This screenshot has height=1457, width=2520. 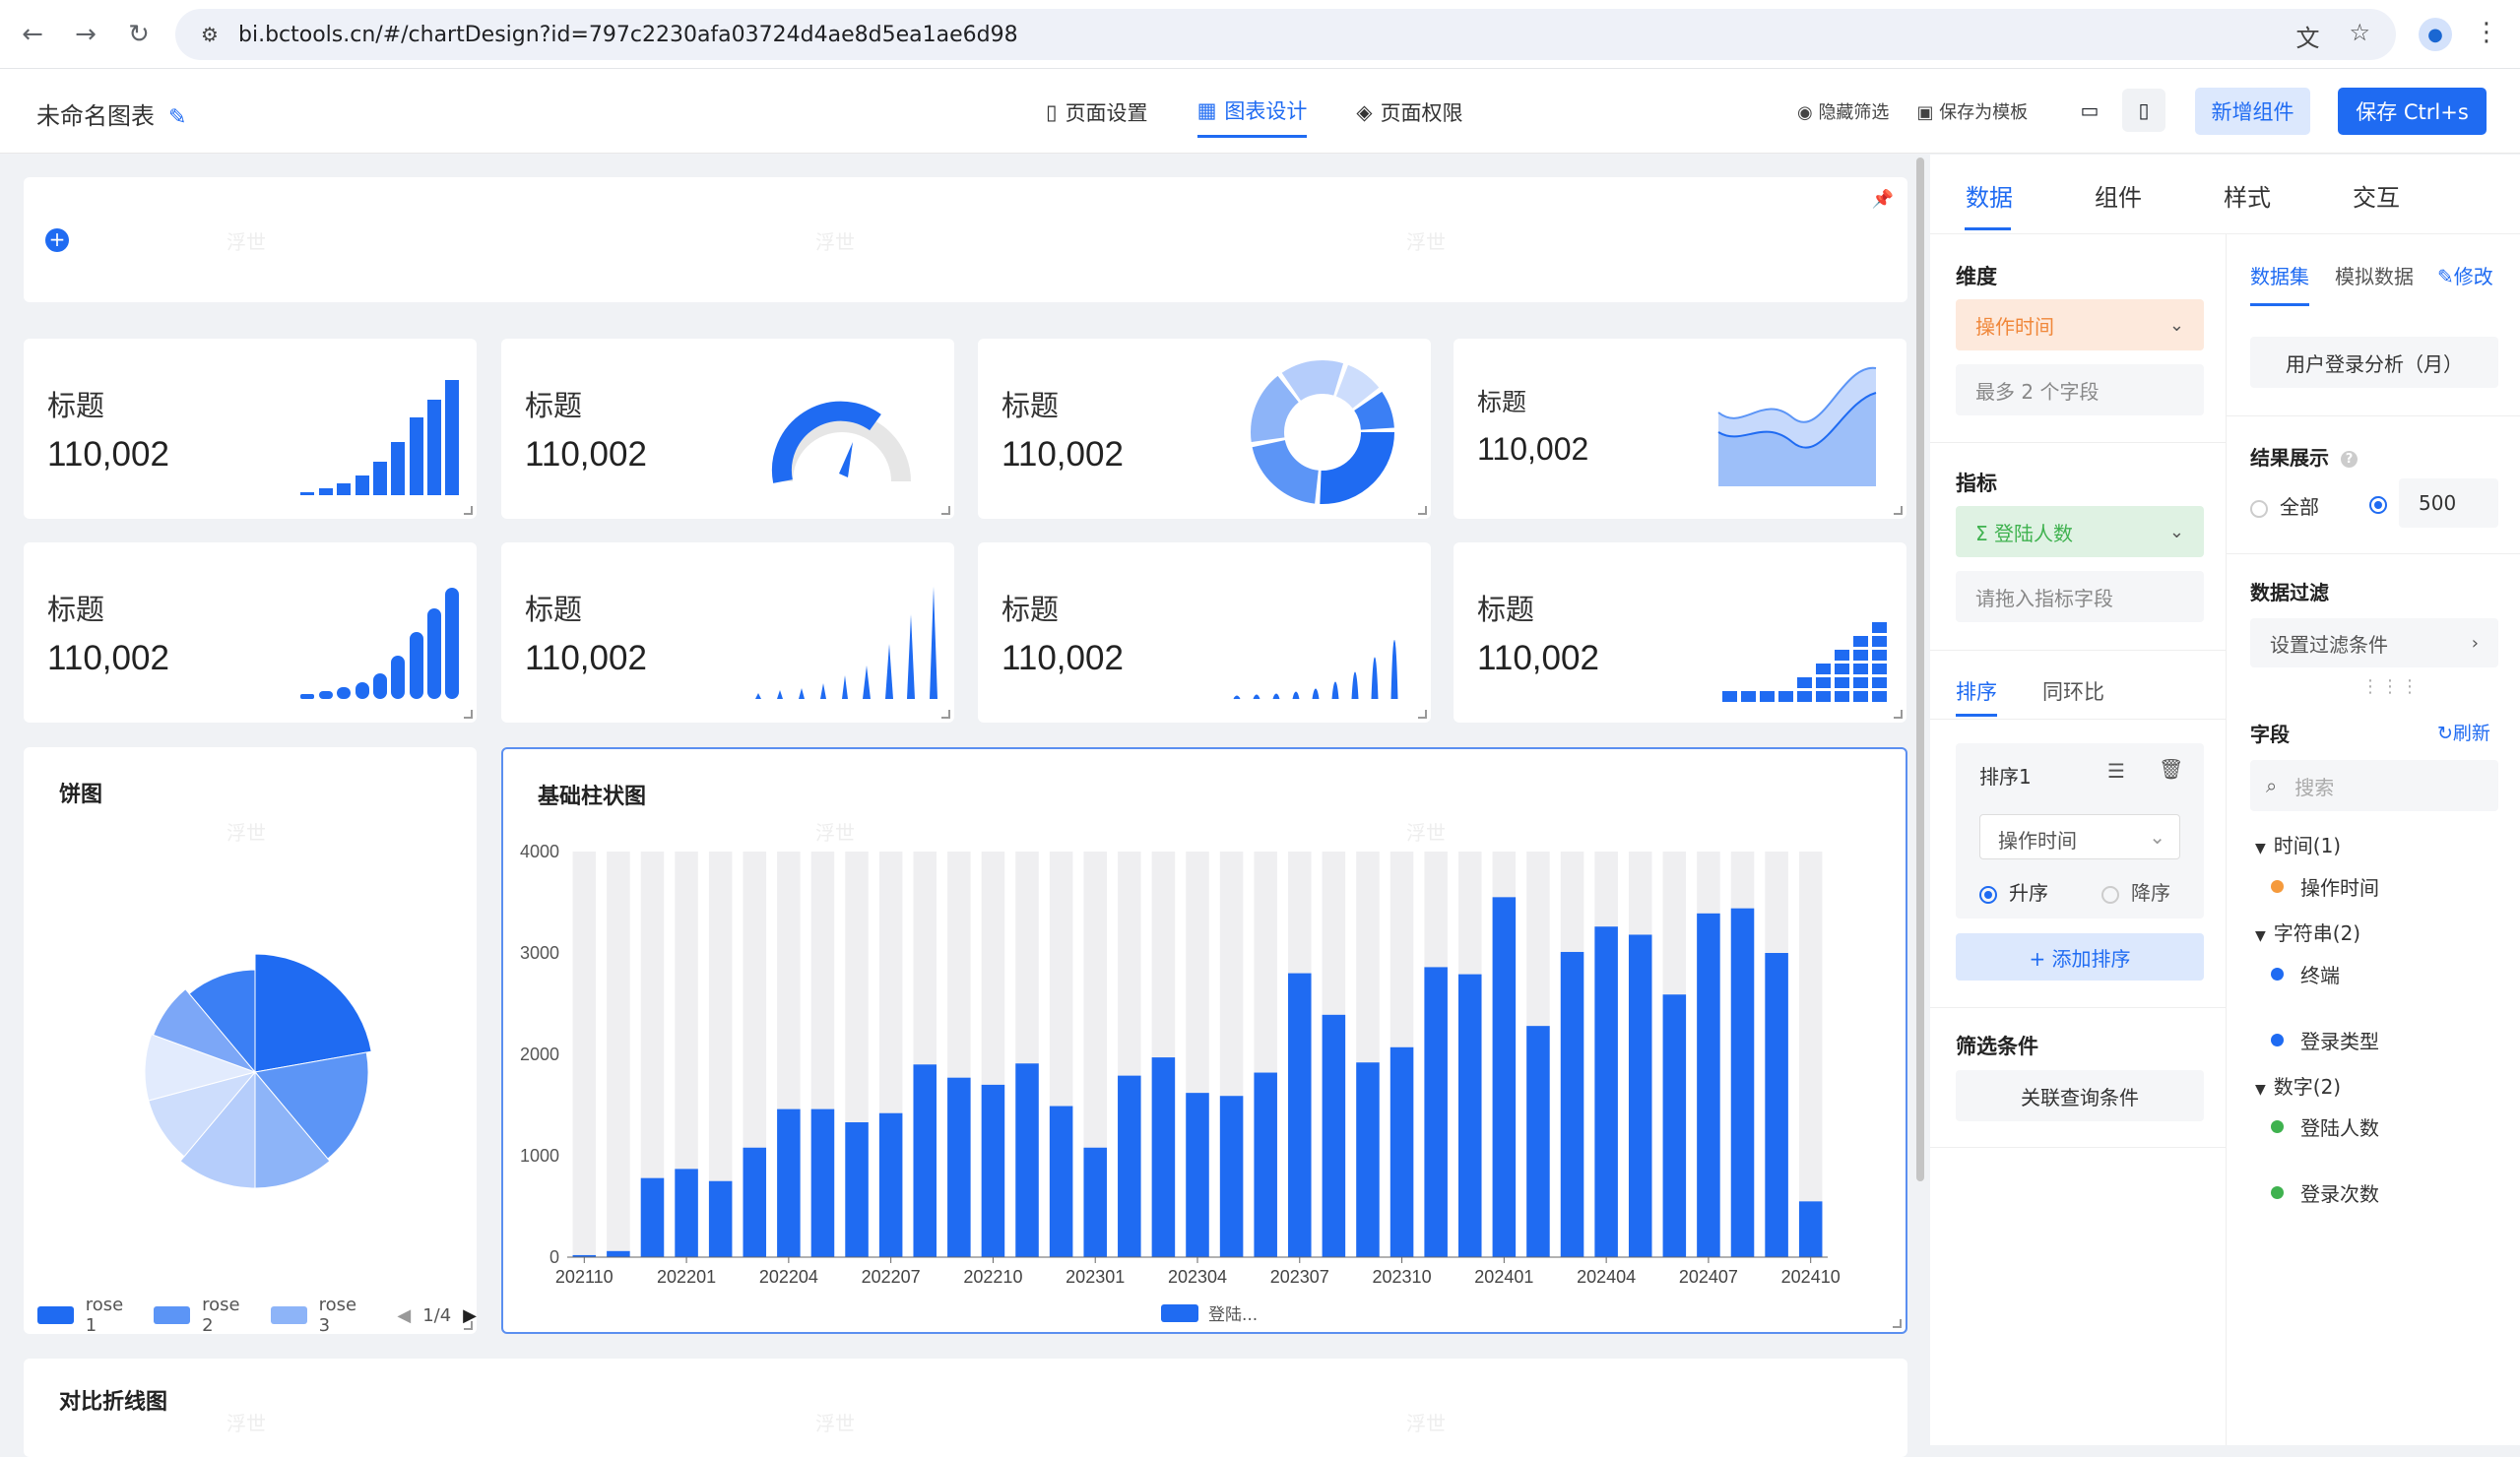 I want to click on edit-name-icon: ✎, so click(x=177, y=117).